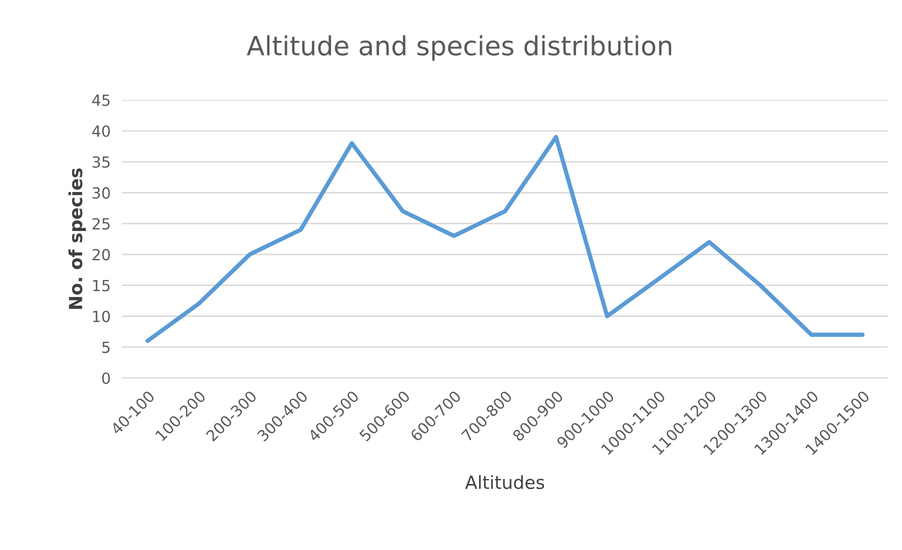 This screenshot has height=550, width=902. What do you see at coordinates (101, 193) in the screenshot?
I see `y-tick-label: 30` at bounding box center [101, 193].